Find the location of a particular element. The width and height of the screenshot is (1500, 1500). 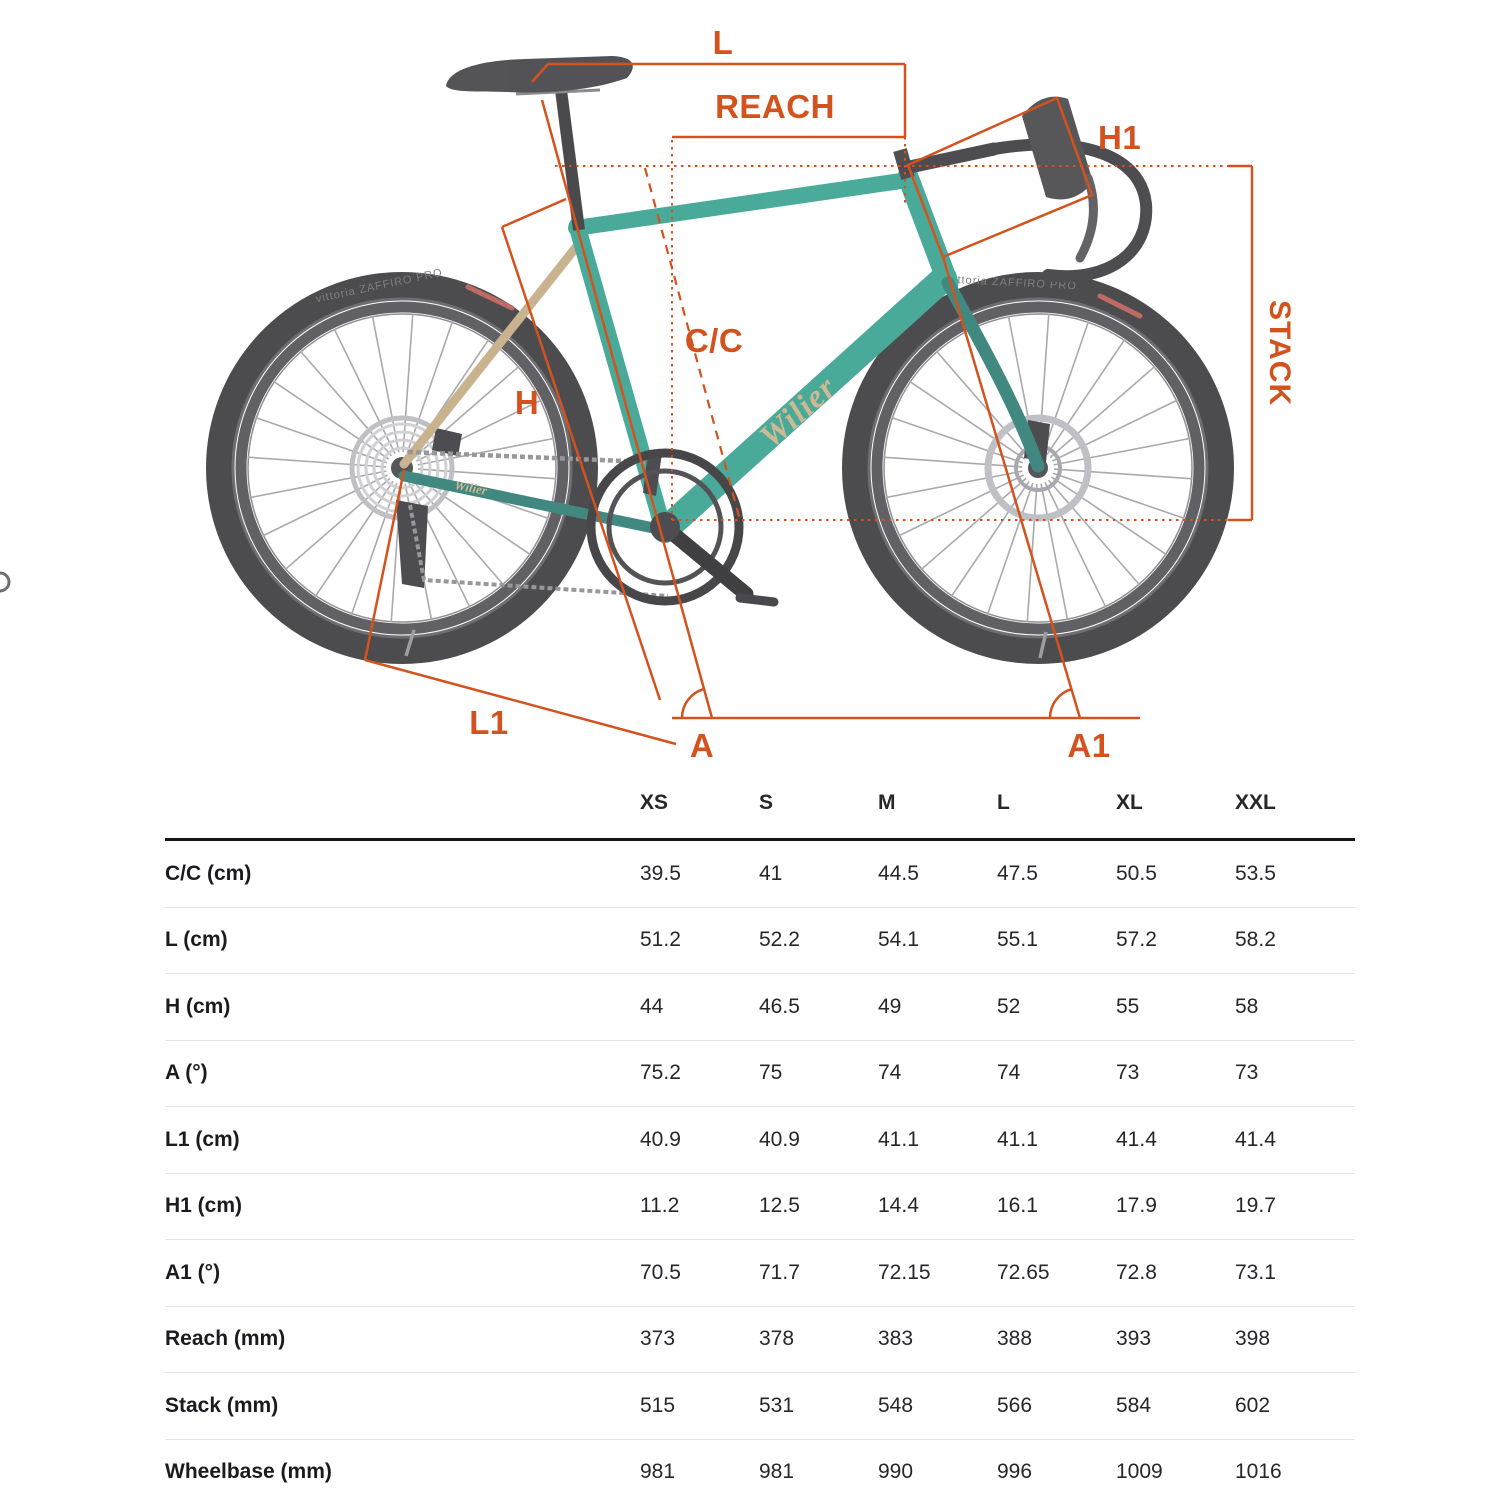

front-tire-edge is located at coordinates (1038, 468).